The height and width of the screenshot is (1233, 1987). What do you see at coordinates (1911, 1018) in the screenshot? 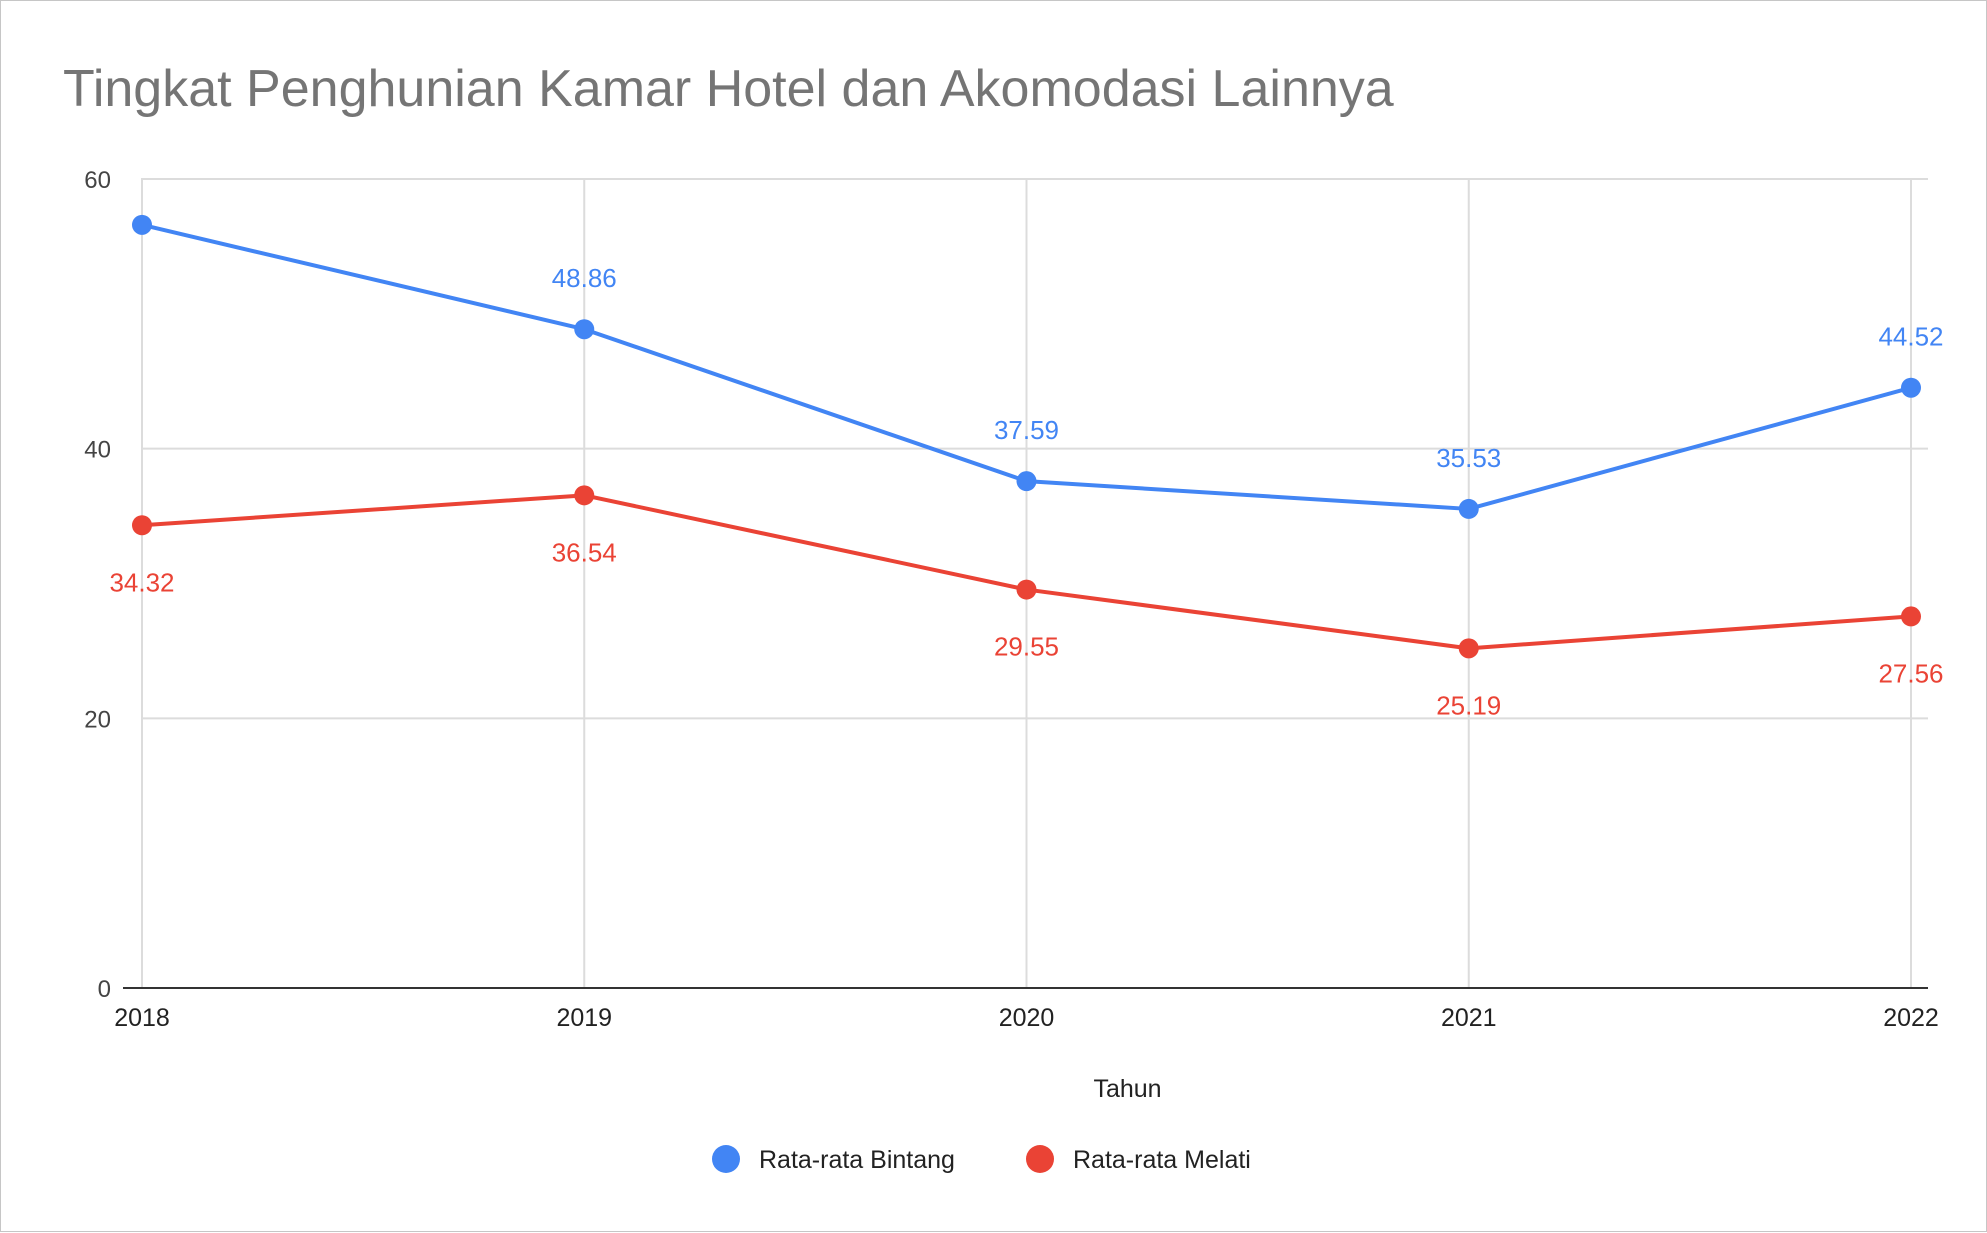
I see `x-tick-label: 2022` at bounding box center [1911, 1018].